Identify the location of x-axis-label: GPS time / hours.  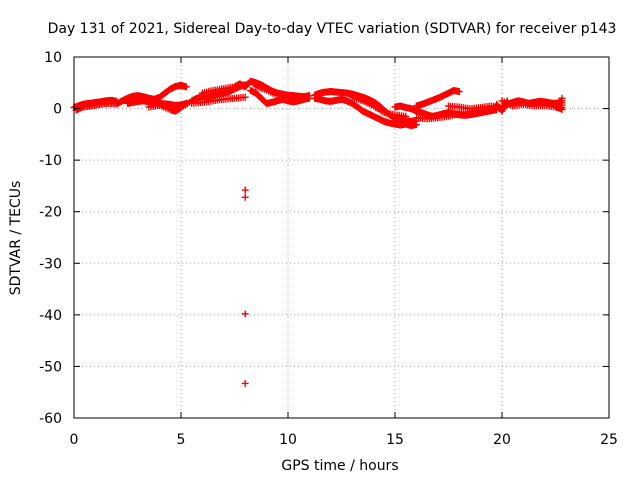
(339, 466).